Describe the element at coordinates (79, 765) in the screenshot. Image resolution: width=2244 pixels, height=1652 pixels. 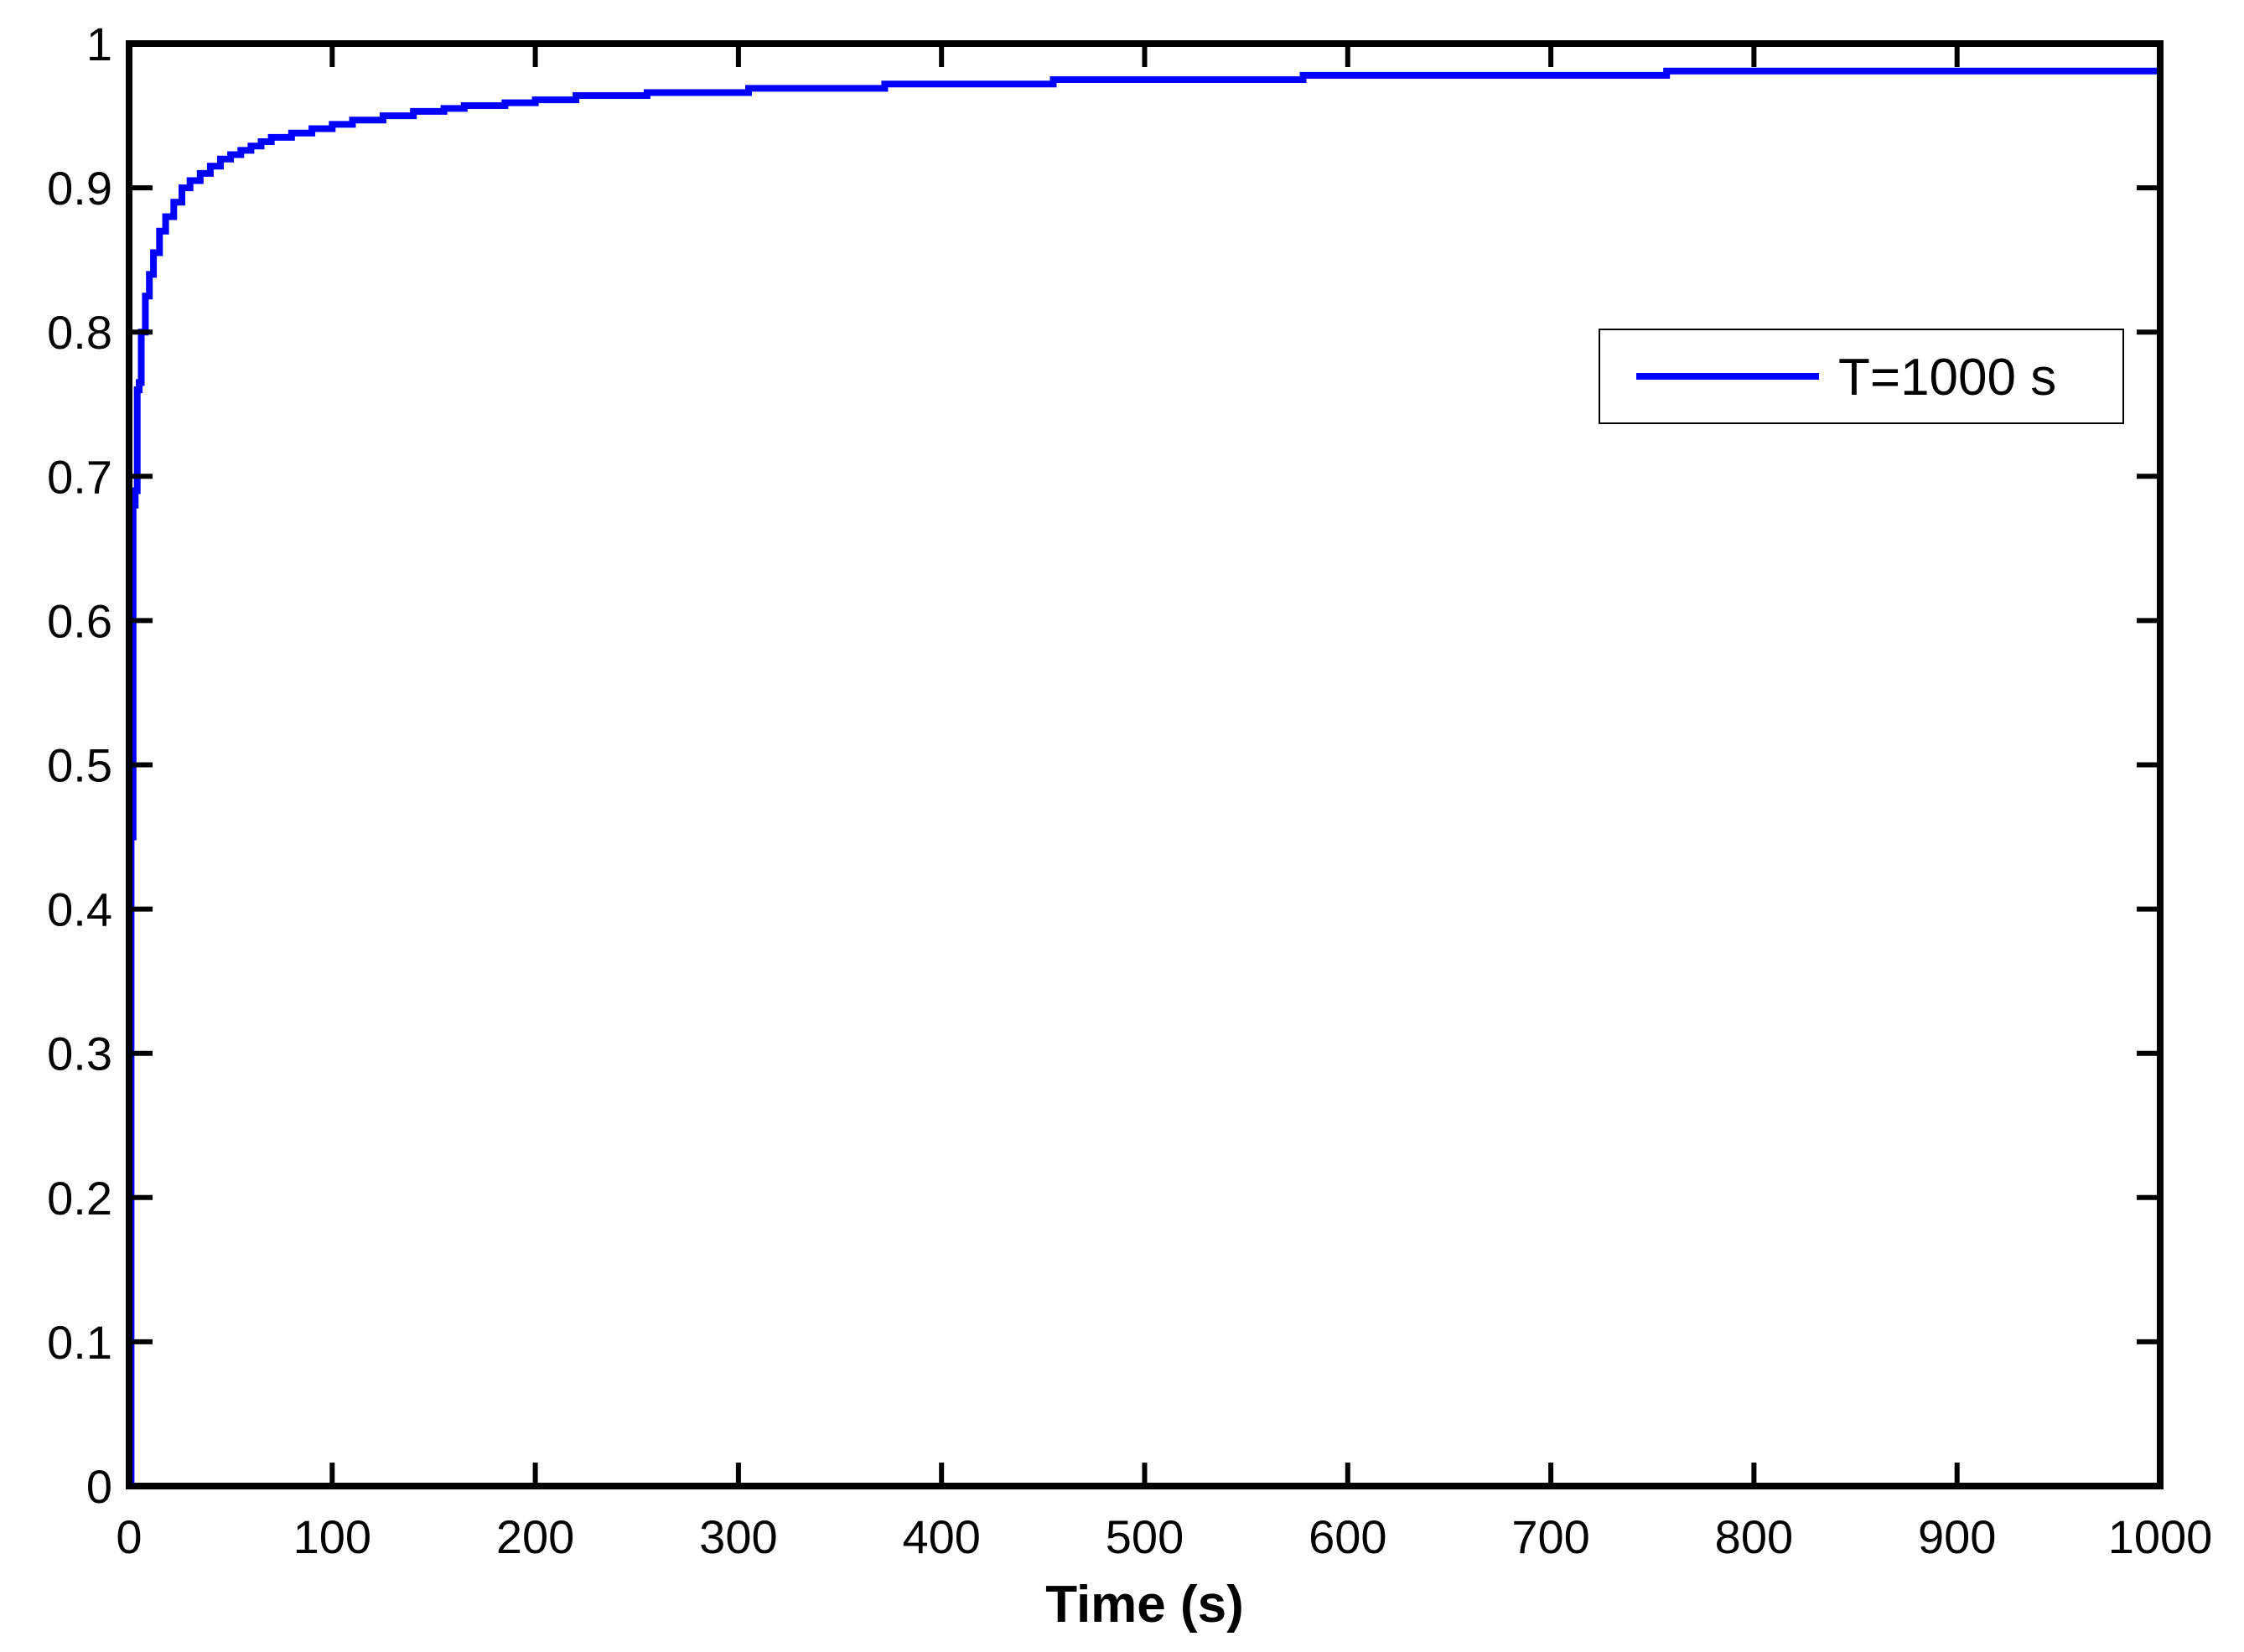
I see `y-tick-label: 0.5` at that location.